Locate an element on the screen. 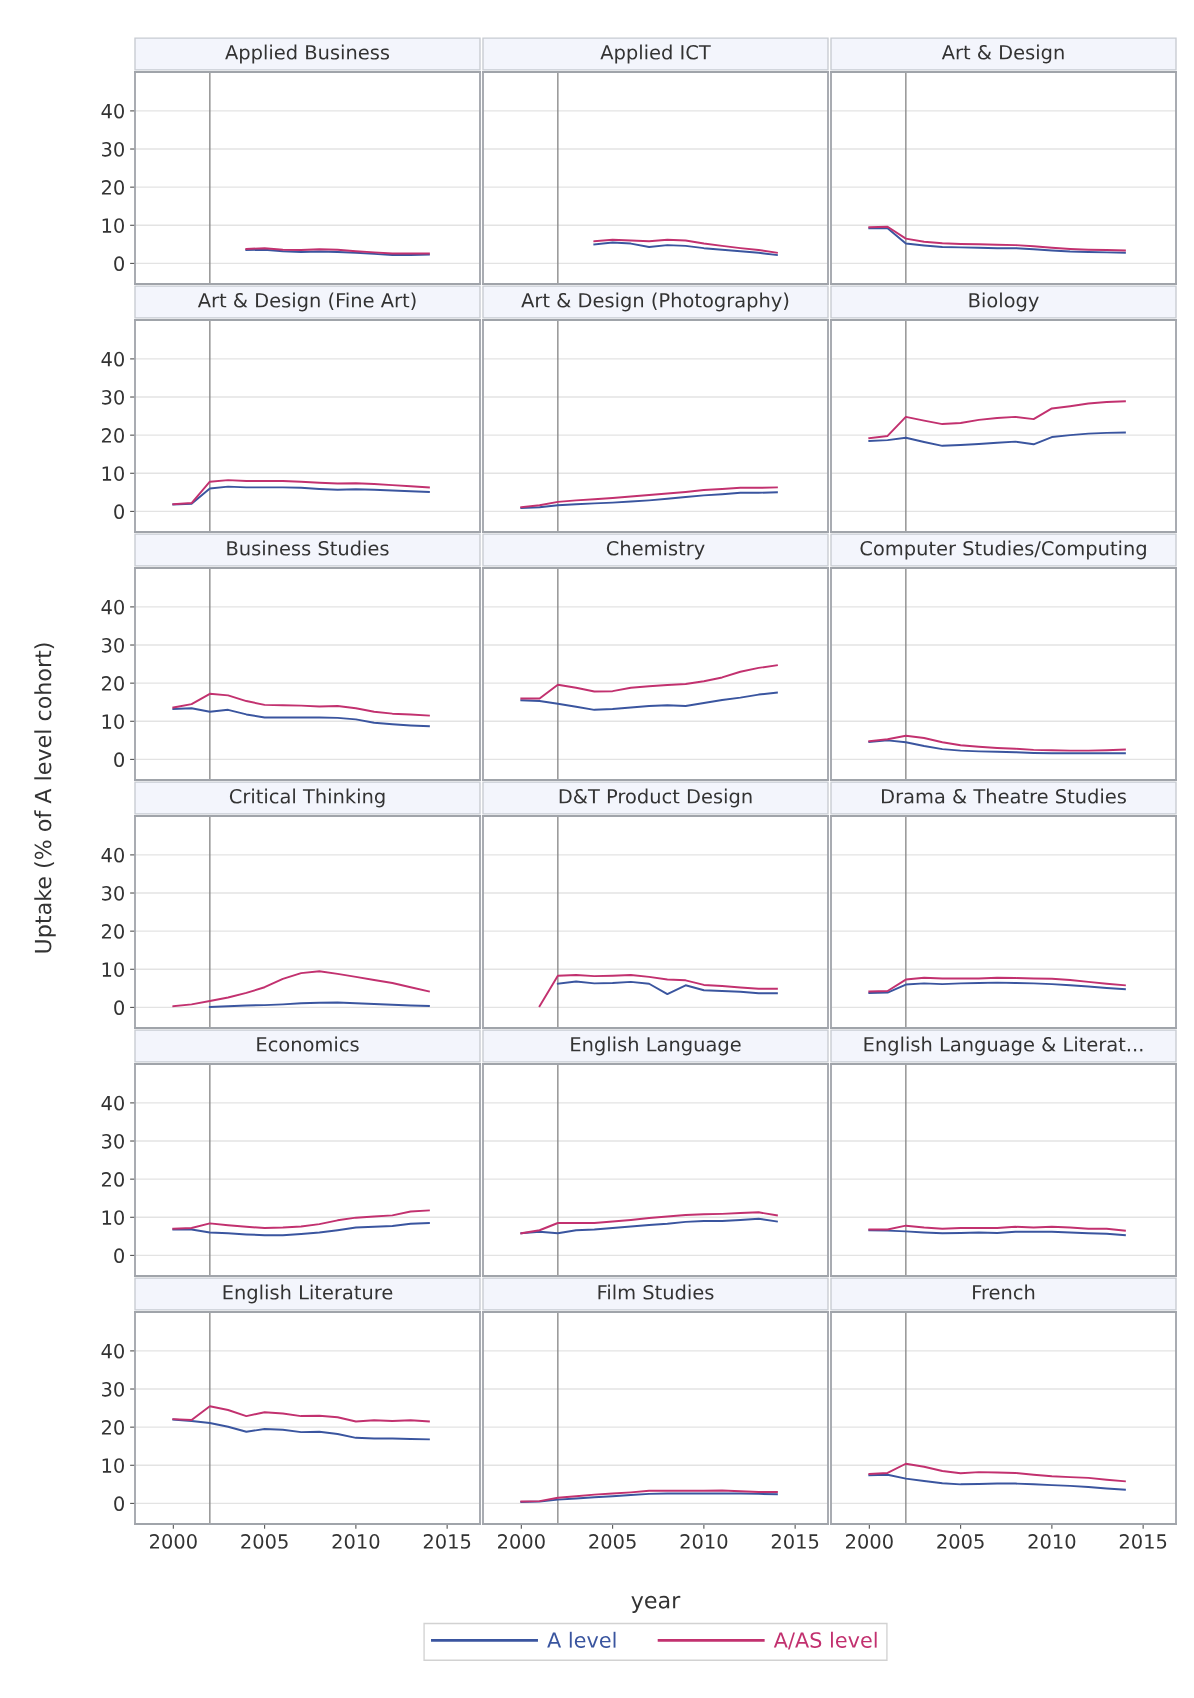  chart-title: Art & Design (Fine Art) is located at coordinates (306, 302).